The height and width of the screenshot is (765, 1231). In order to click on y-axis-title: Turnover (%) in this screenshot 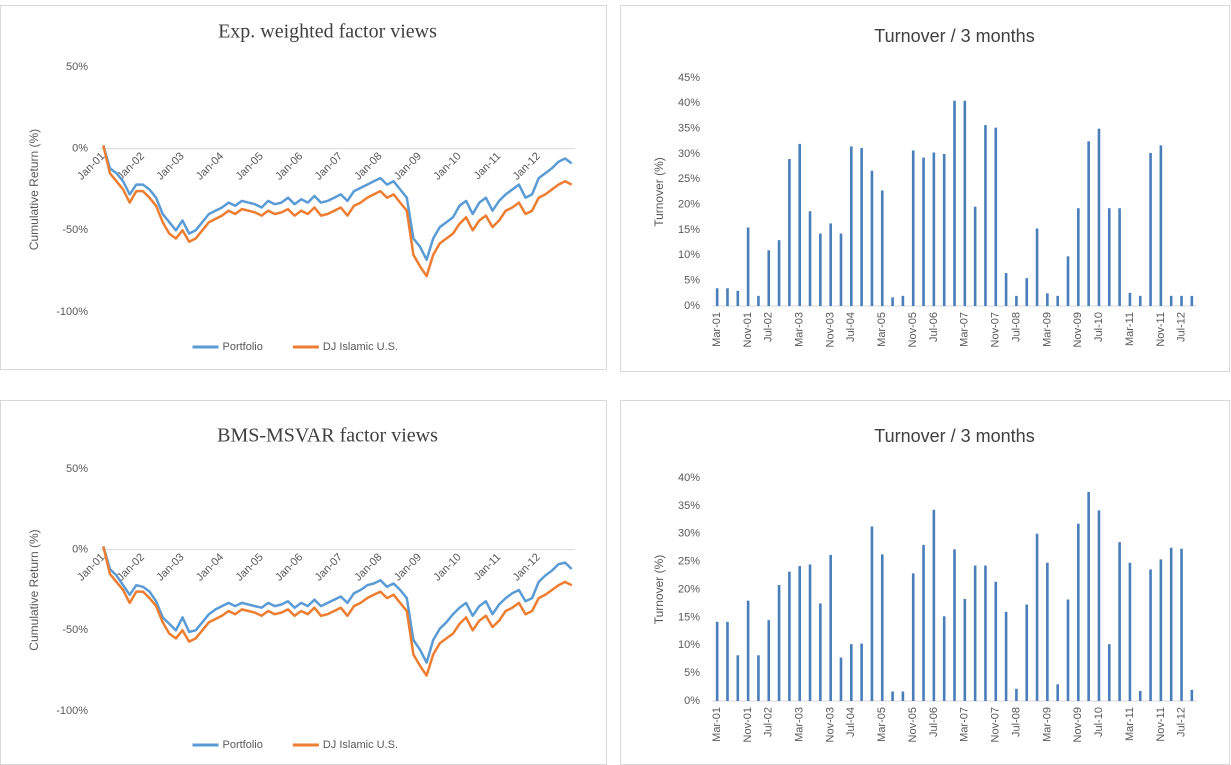, I will do `click(659, 192)`.